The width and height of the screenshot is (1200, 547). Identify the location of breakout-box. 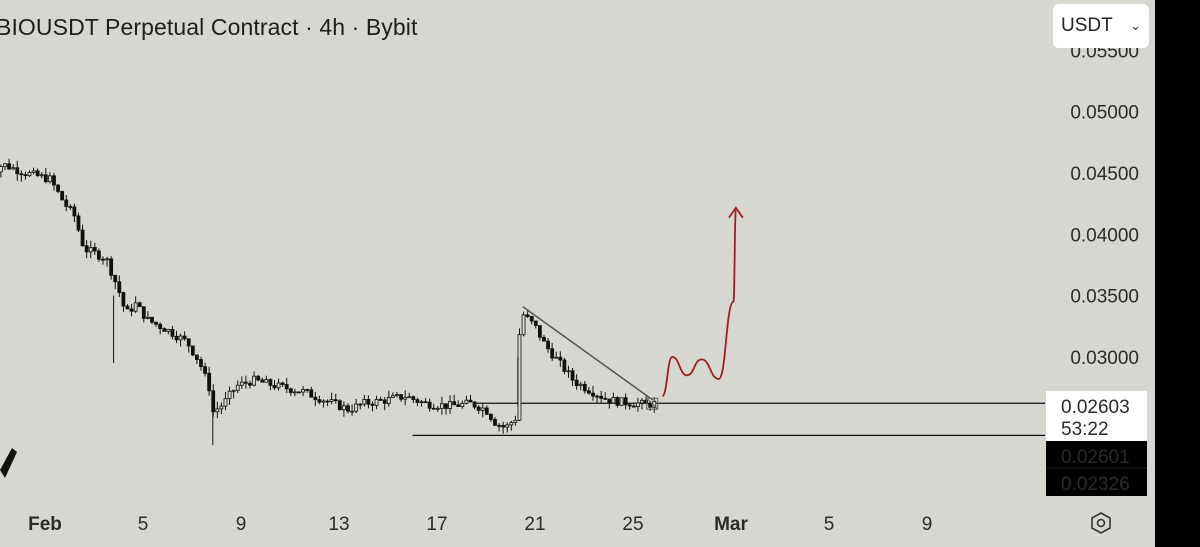
(652, 403).